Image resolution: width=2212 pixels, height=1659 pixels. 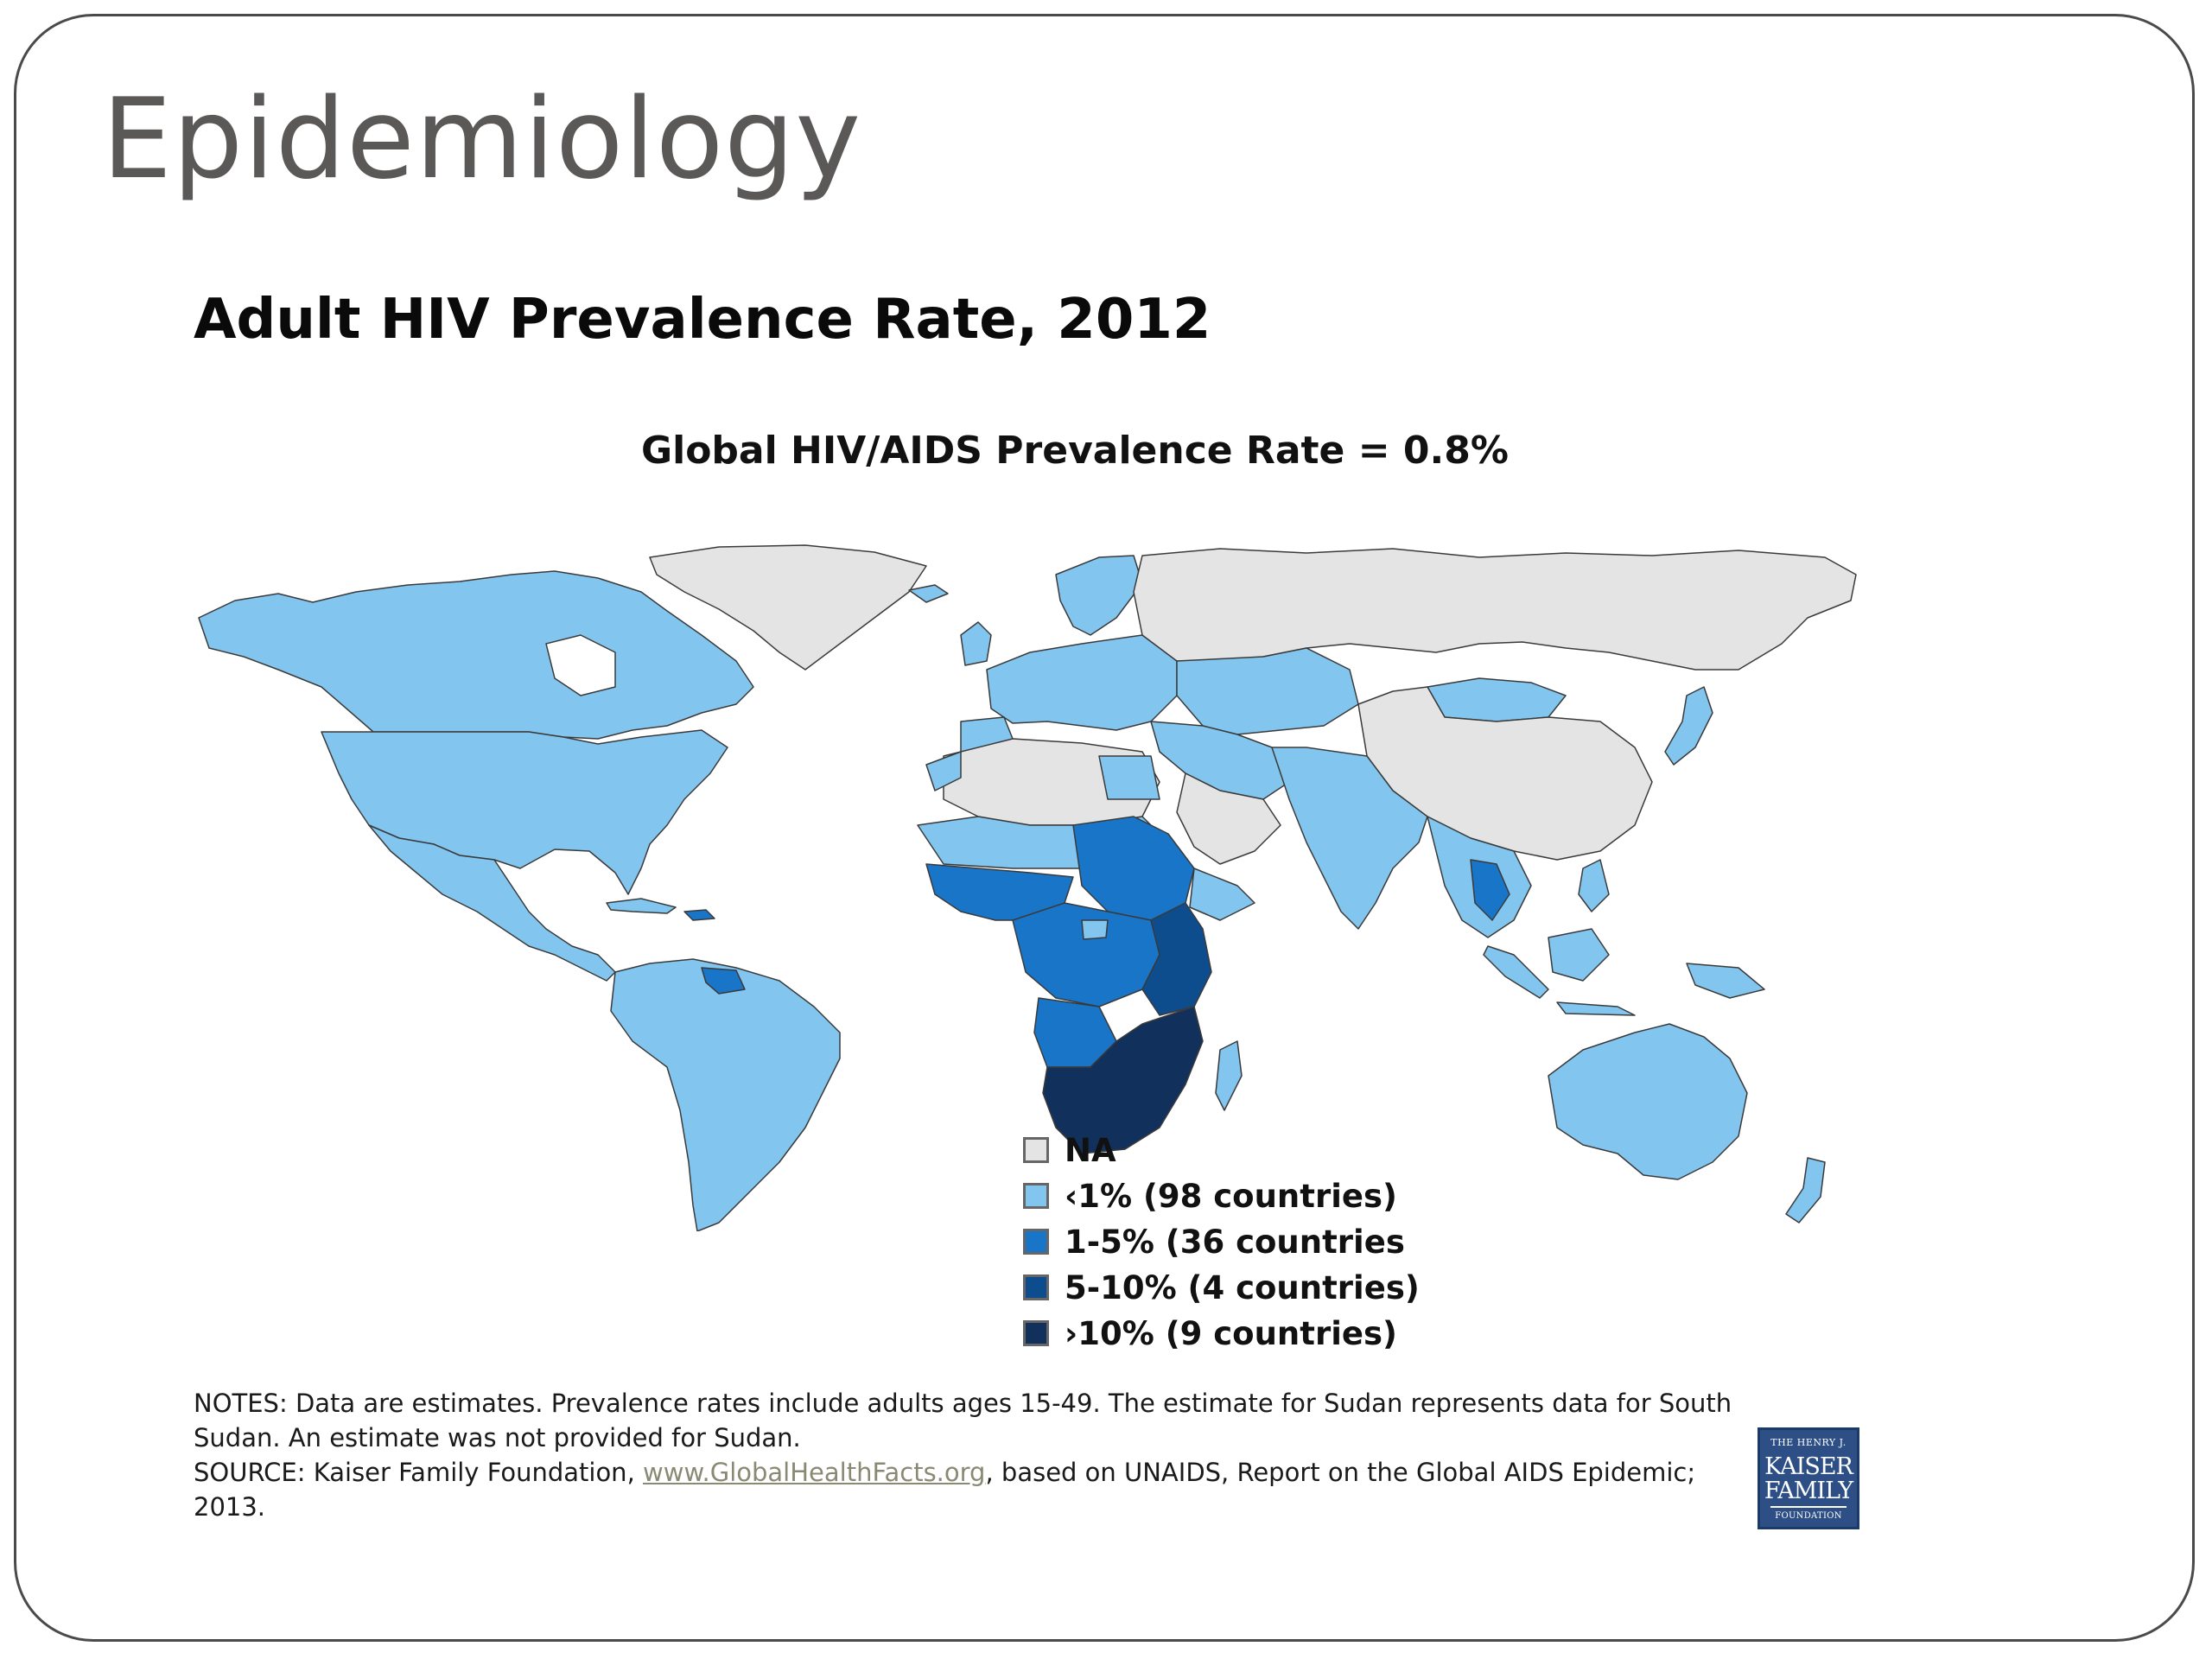 I want to click on region-south-america, so click(x=725, y=1094).